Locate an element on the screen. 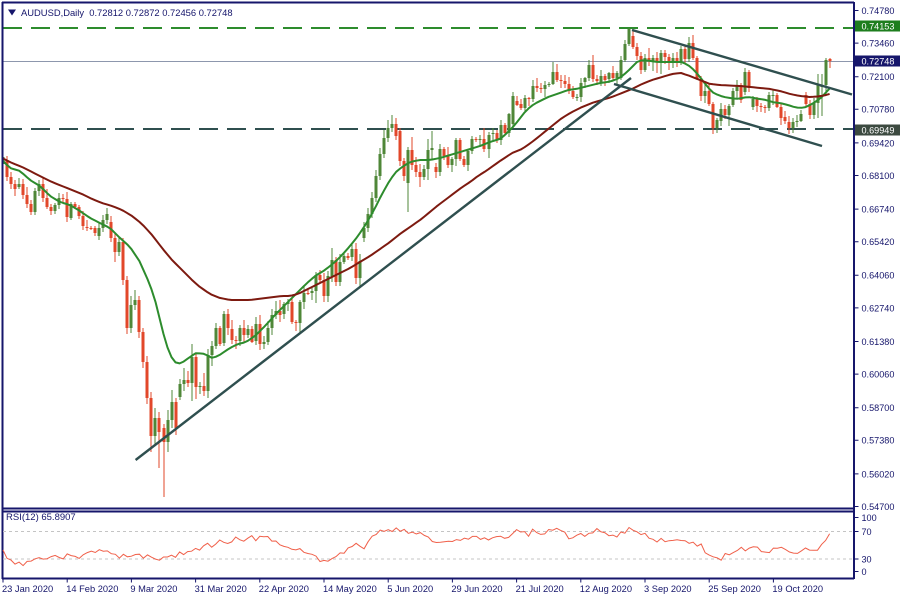 This screenshot has height=605, width=900. svg-text: 0.62740 is located at coordinates (878, 308).